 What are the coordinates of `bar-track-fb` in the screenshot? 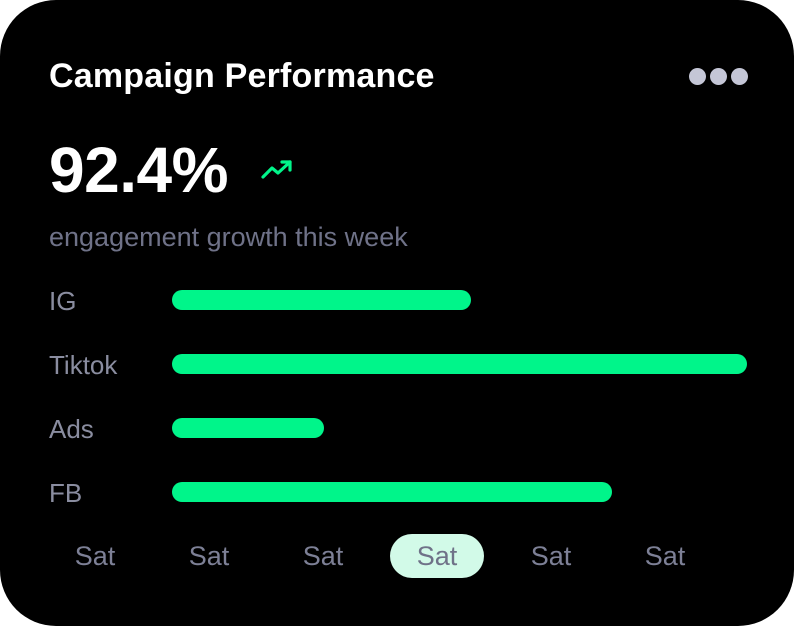 It's located at (459, 492).